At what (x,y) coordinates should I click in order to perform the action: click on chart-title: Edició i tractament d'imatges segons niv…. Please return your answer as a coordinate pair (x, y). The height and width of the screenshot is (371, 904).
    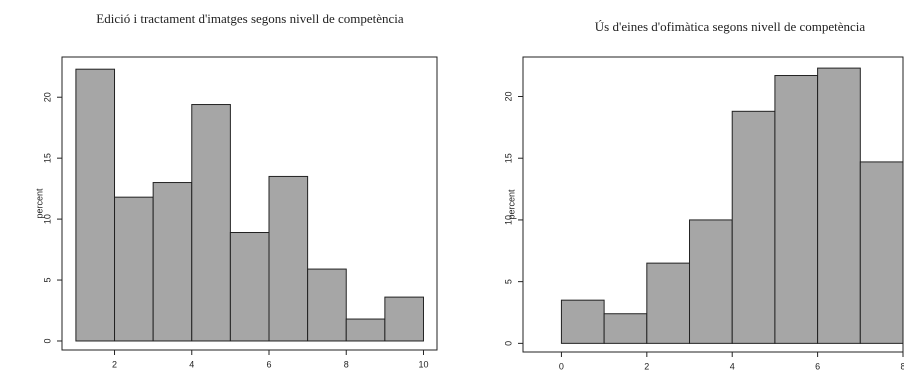
    Looking at the image, I should click on (250, 18).